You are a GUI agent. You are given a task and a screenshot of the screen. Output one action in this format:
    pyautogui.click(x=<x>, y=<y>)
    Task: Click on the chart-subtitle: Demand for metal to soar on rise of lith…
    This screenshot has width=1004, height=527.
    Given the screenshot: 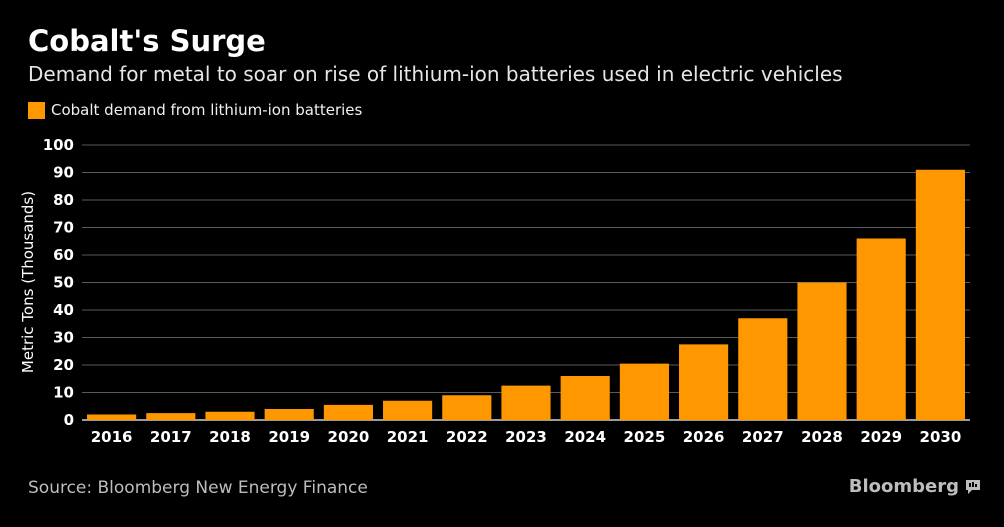 What is the action you would take?
    pyautogui.click(x=435, y=74)
    